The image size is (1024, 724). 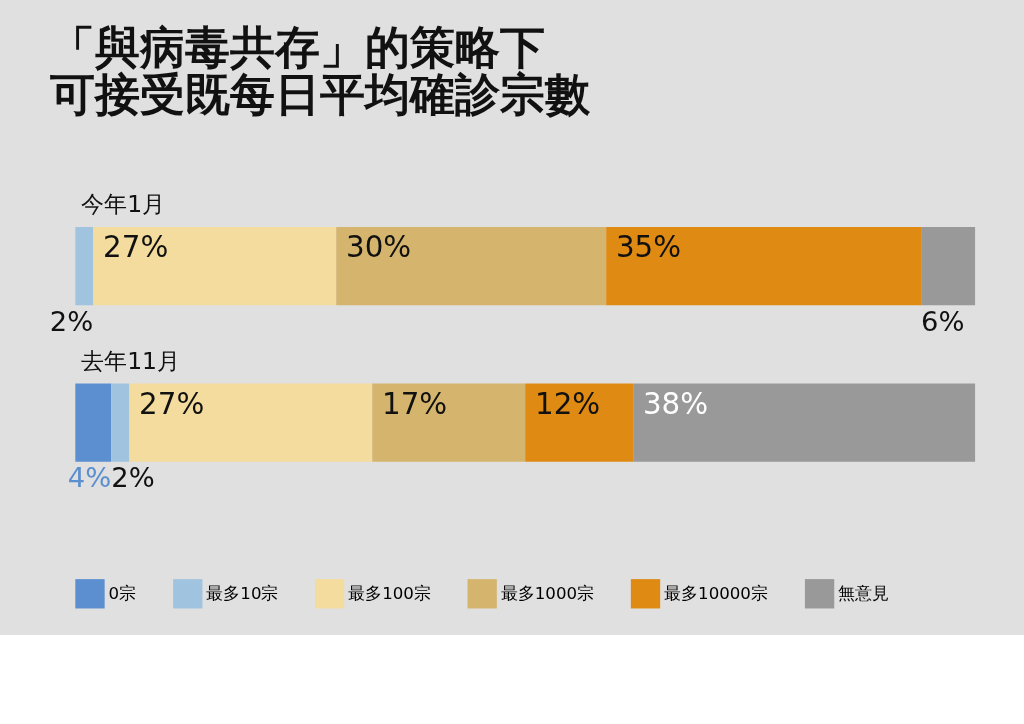 I want to click on legend-label: 最多1000宗, so click(x=547, y=593).